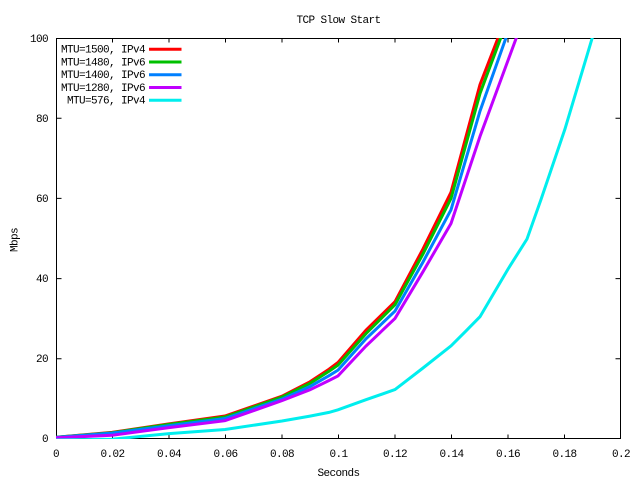  Describe the element at coordinates (169, 455) in the screenshot. I see `svg-text: 0.04` at that location.